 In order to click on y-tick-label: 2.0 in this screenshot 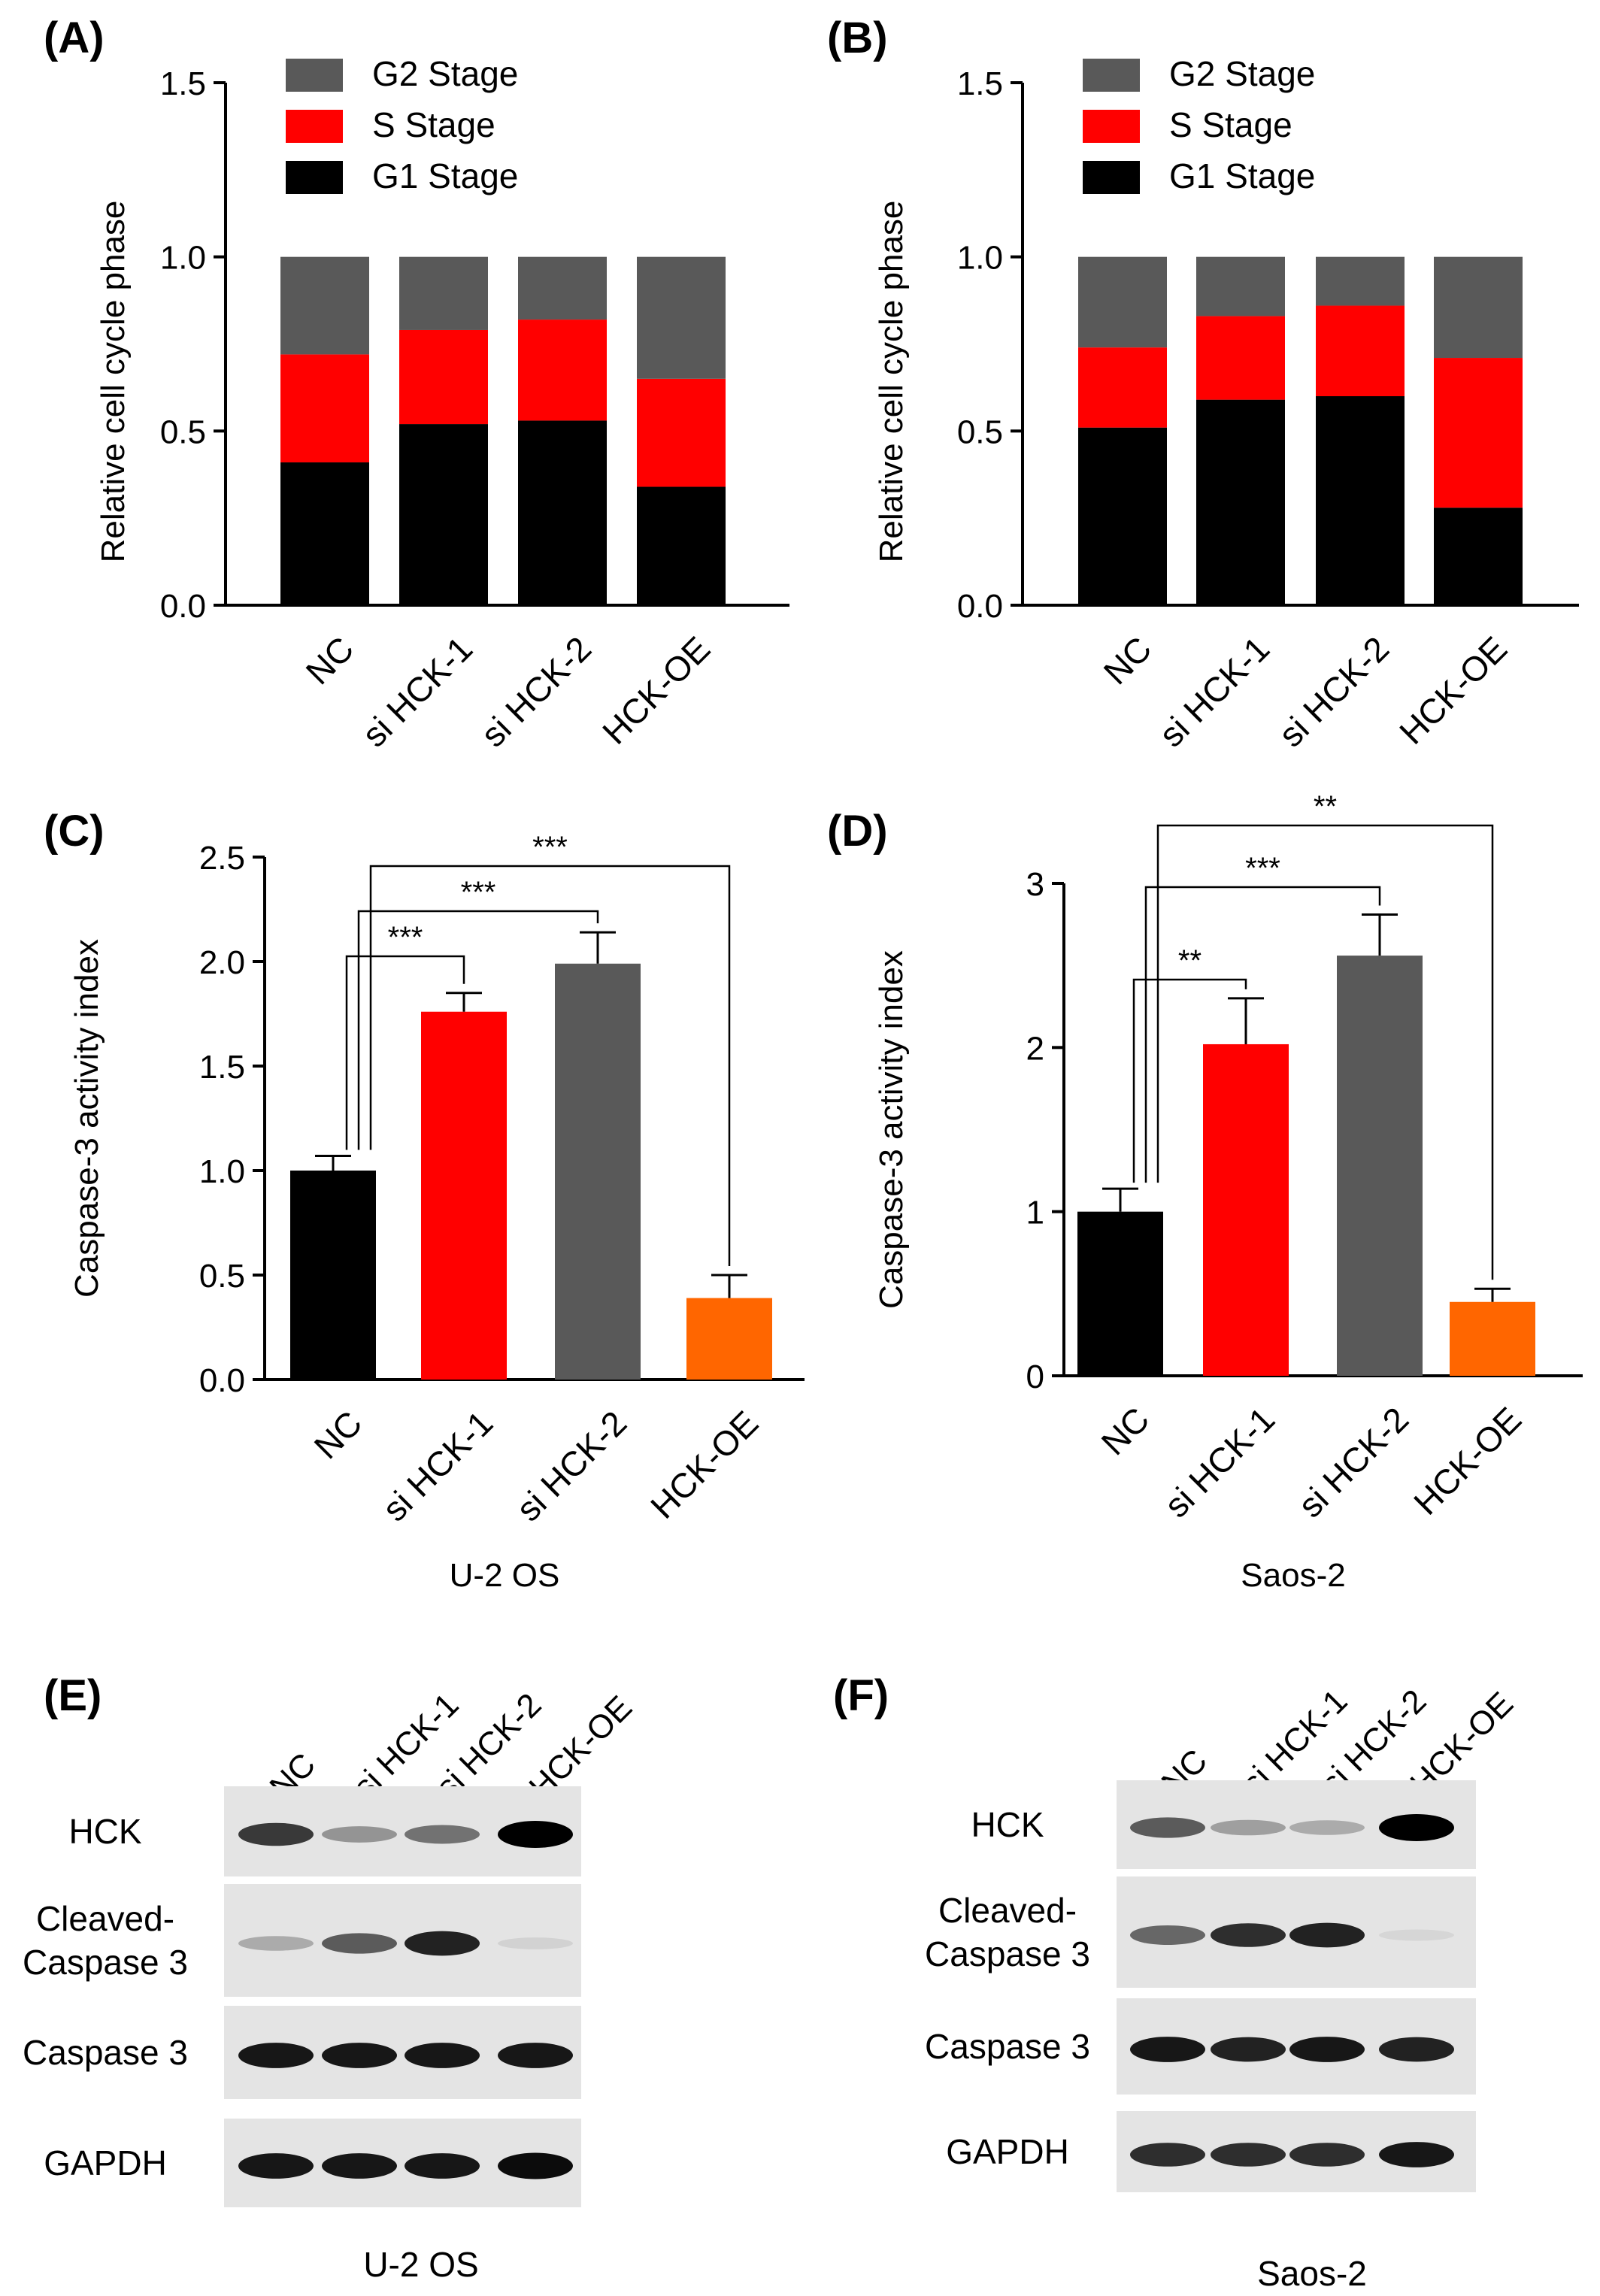, I will do `click(222, 963)`.